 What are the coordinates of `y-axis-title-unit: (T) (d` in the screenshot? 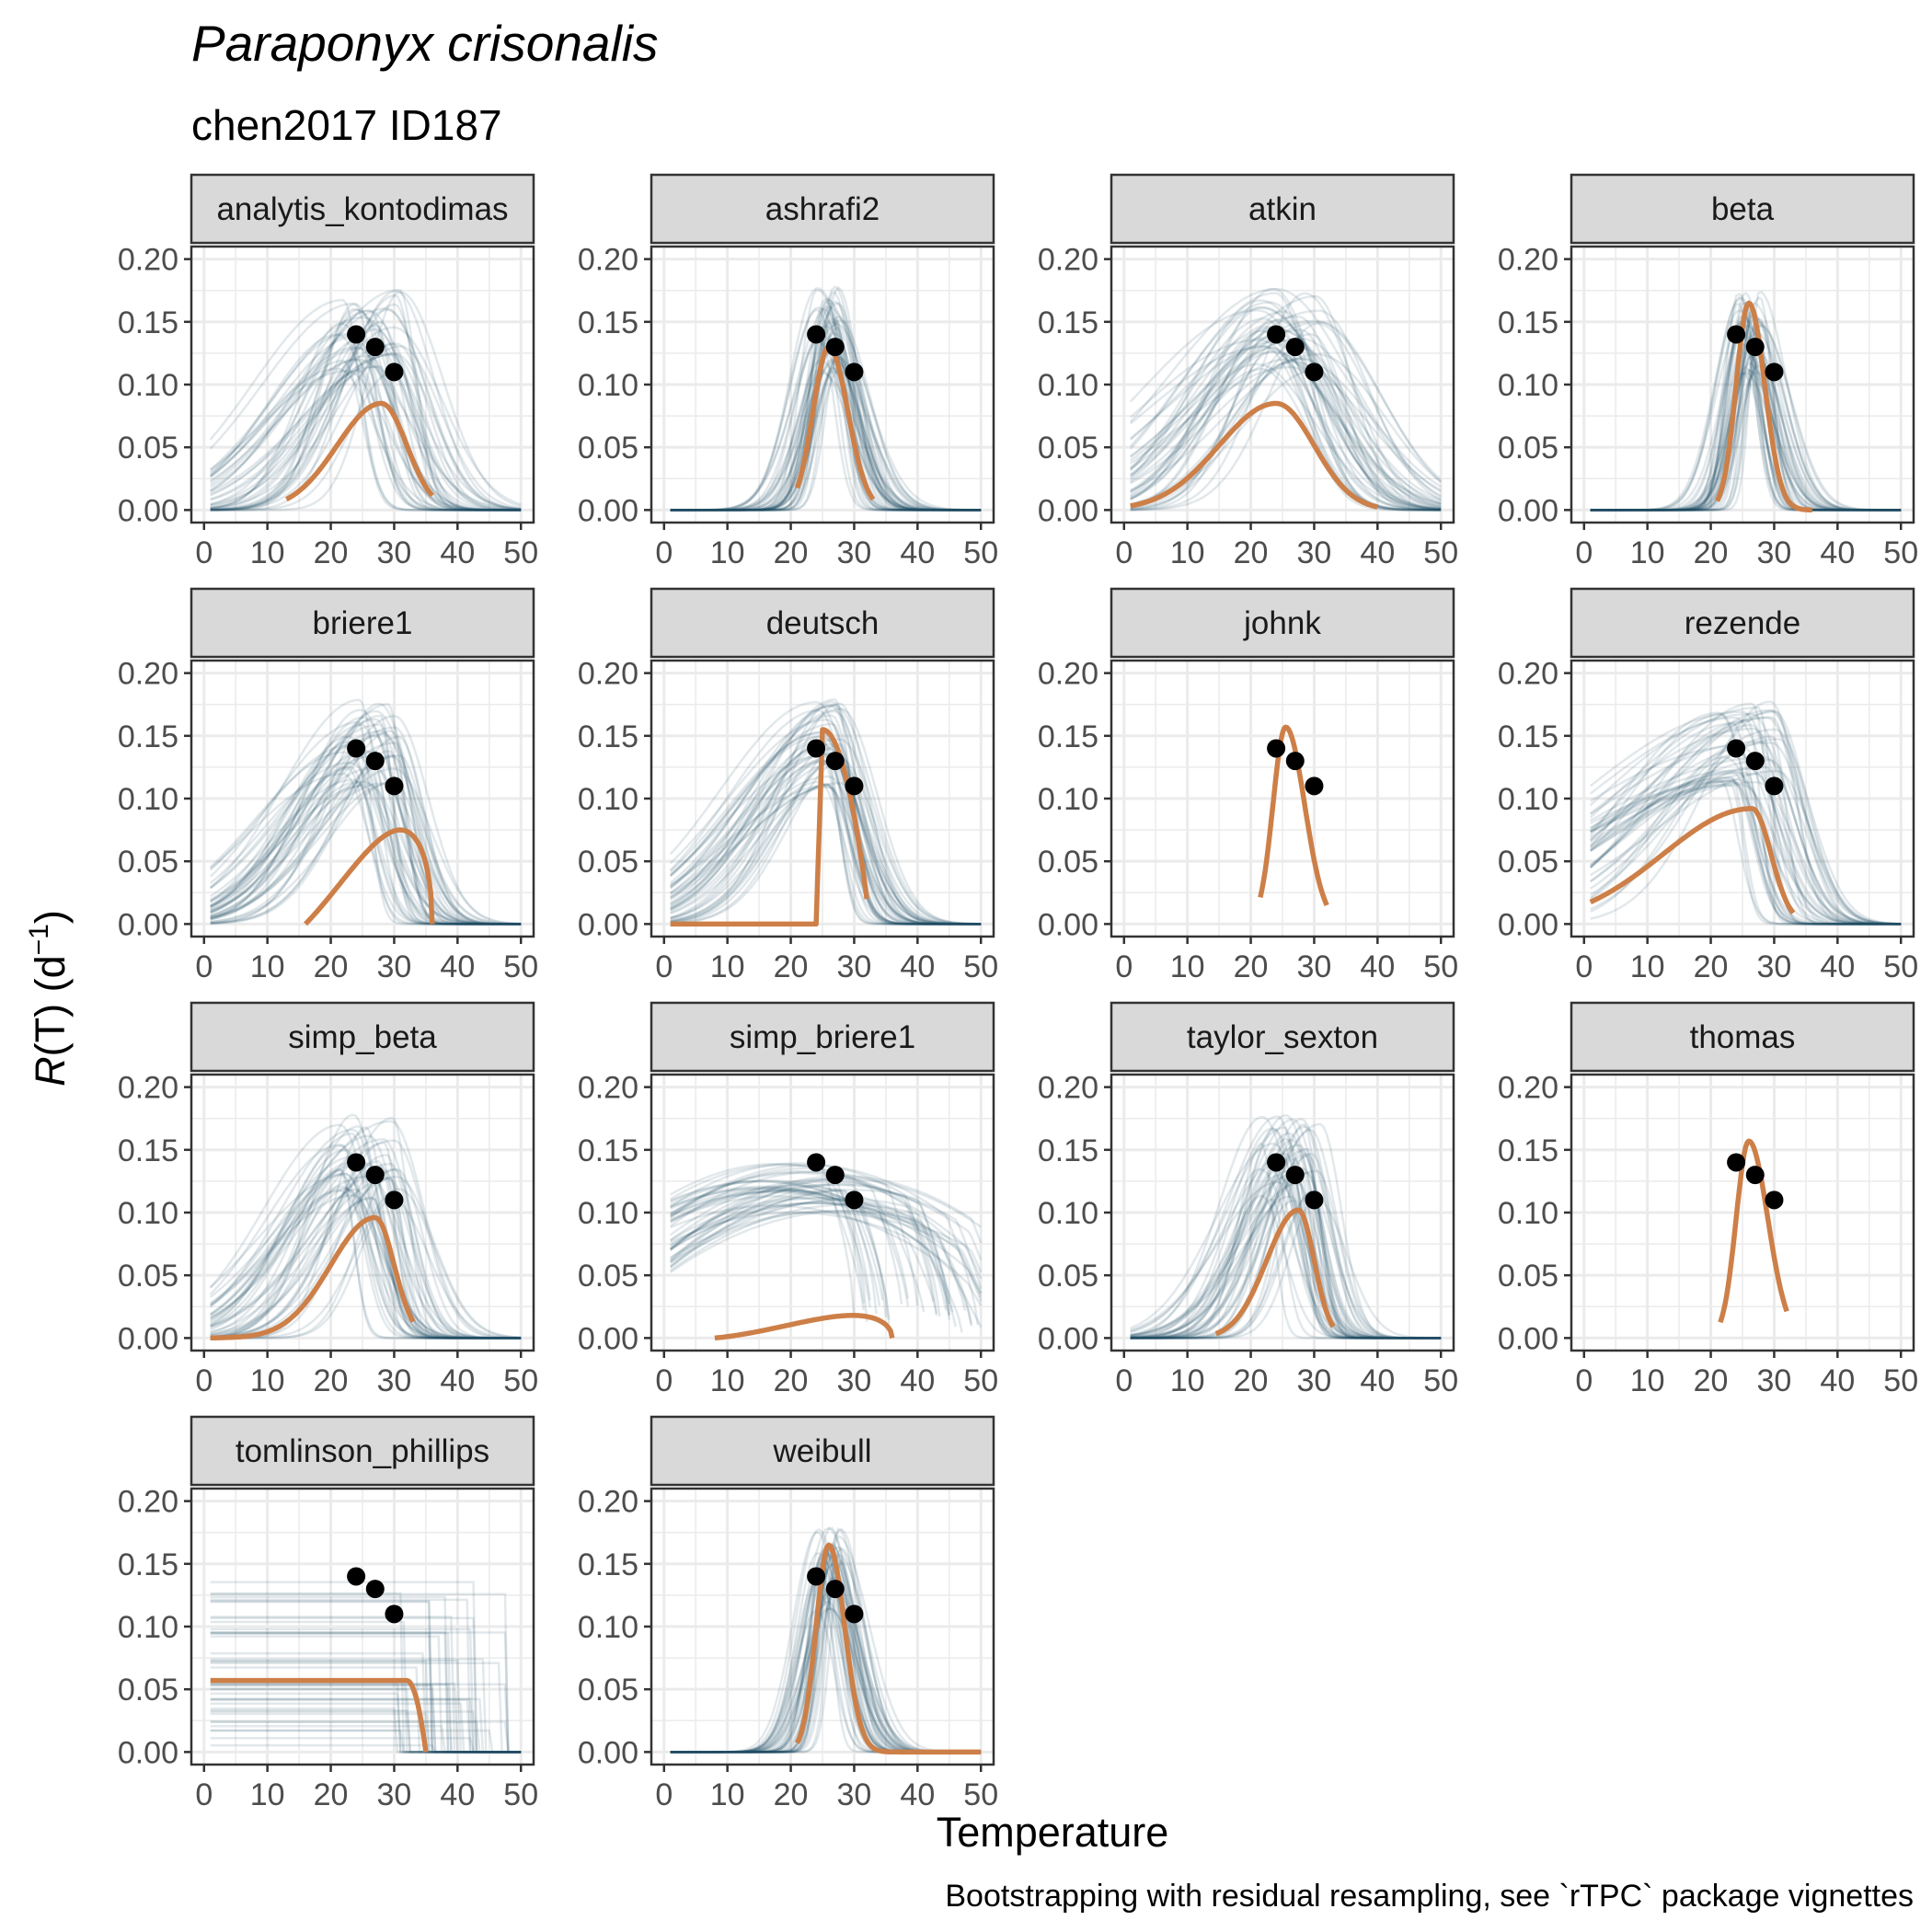 It's located at (50, 1005).